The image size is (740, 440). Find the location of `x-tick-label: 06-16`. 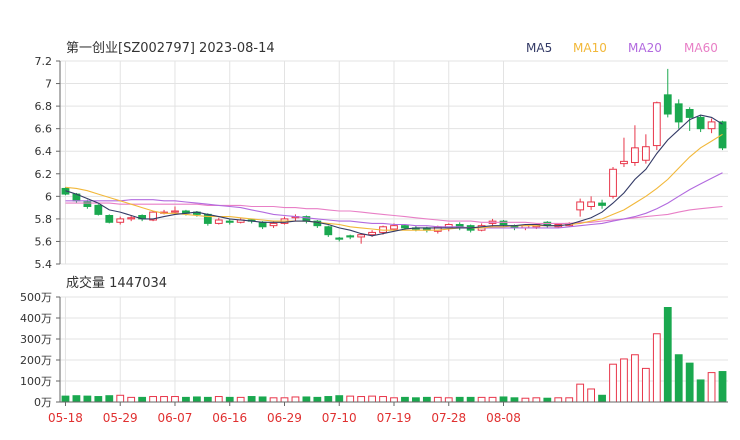

x-tick-label: 06-16 is located at coordinates (229, 418).